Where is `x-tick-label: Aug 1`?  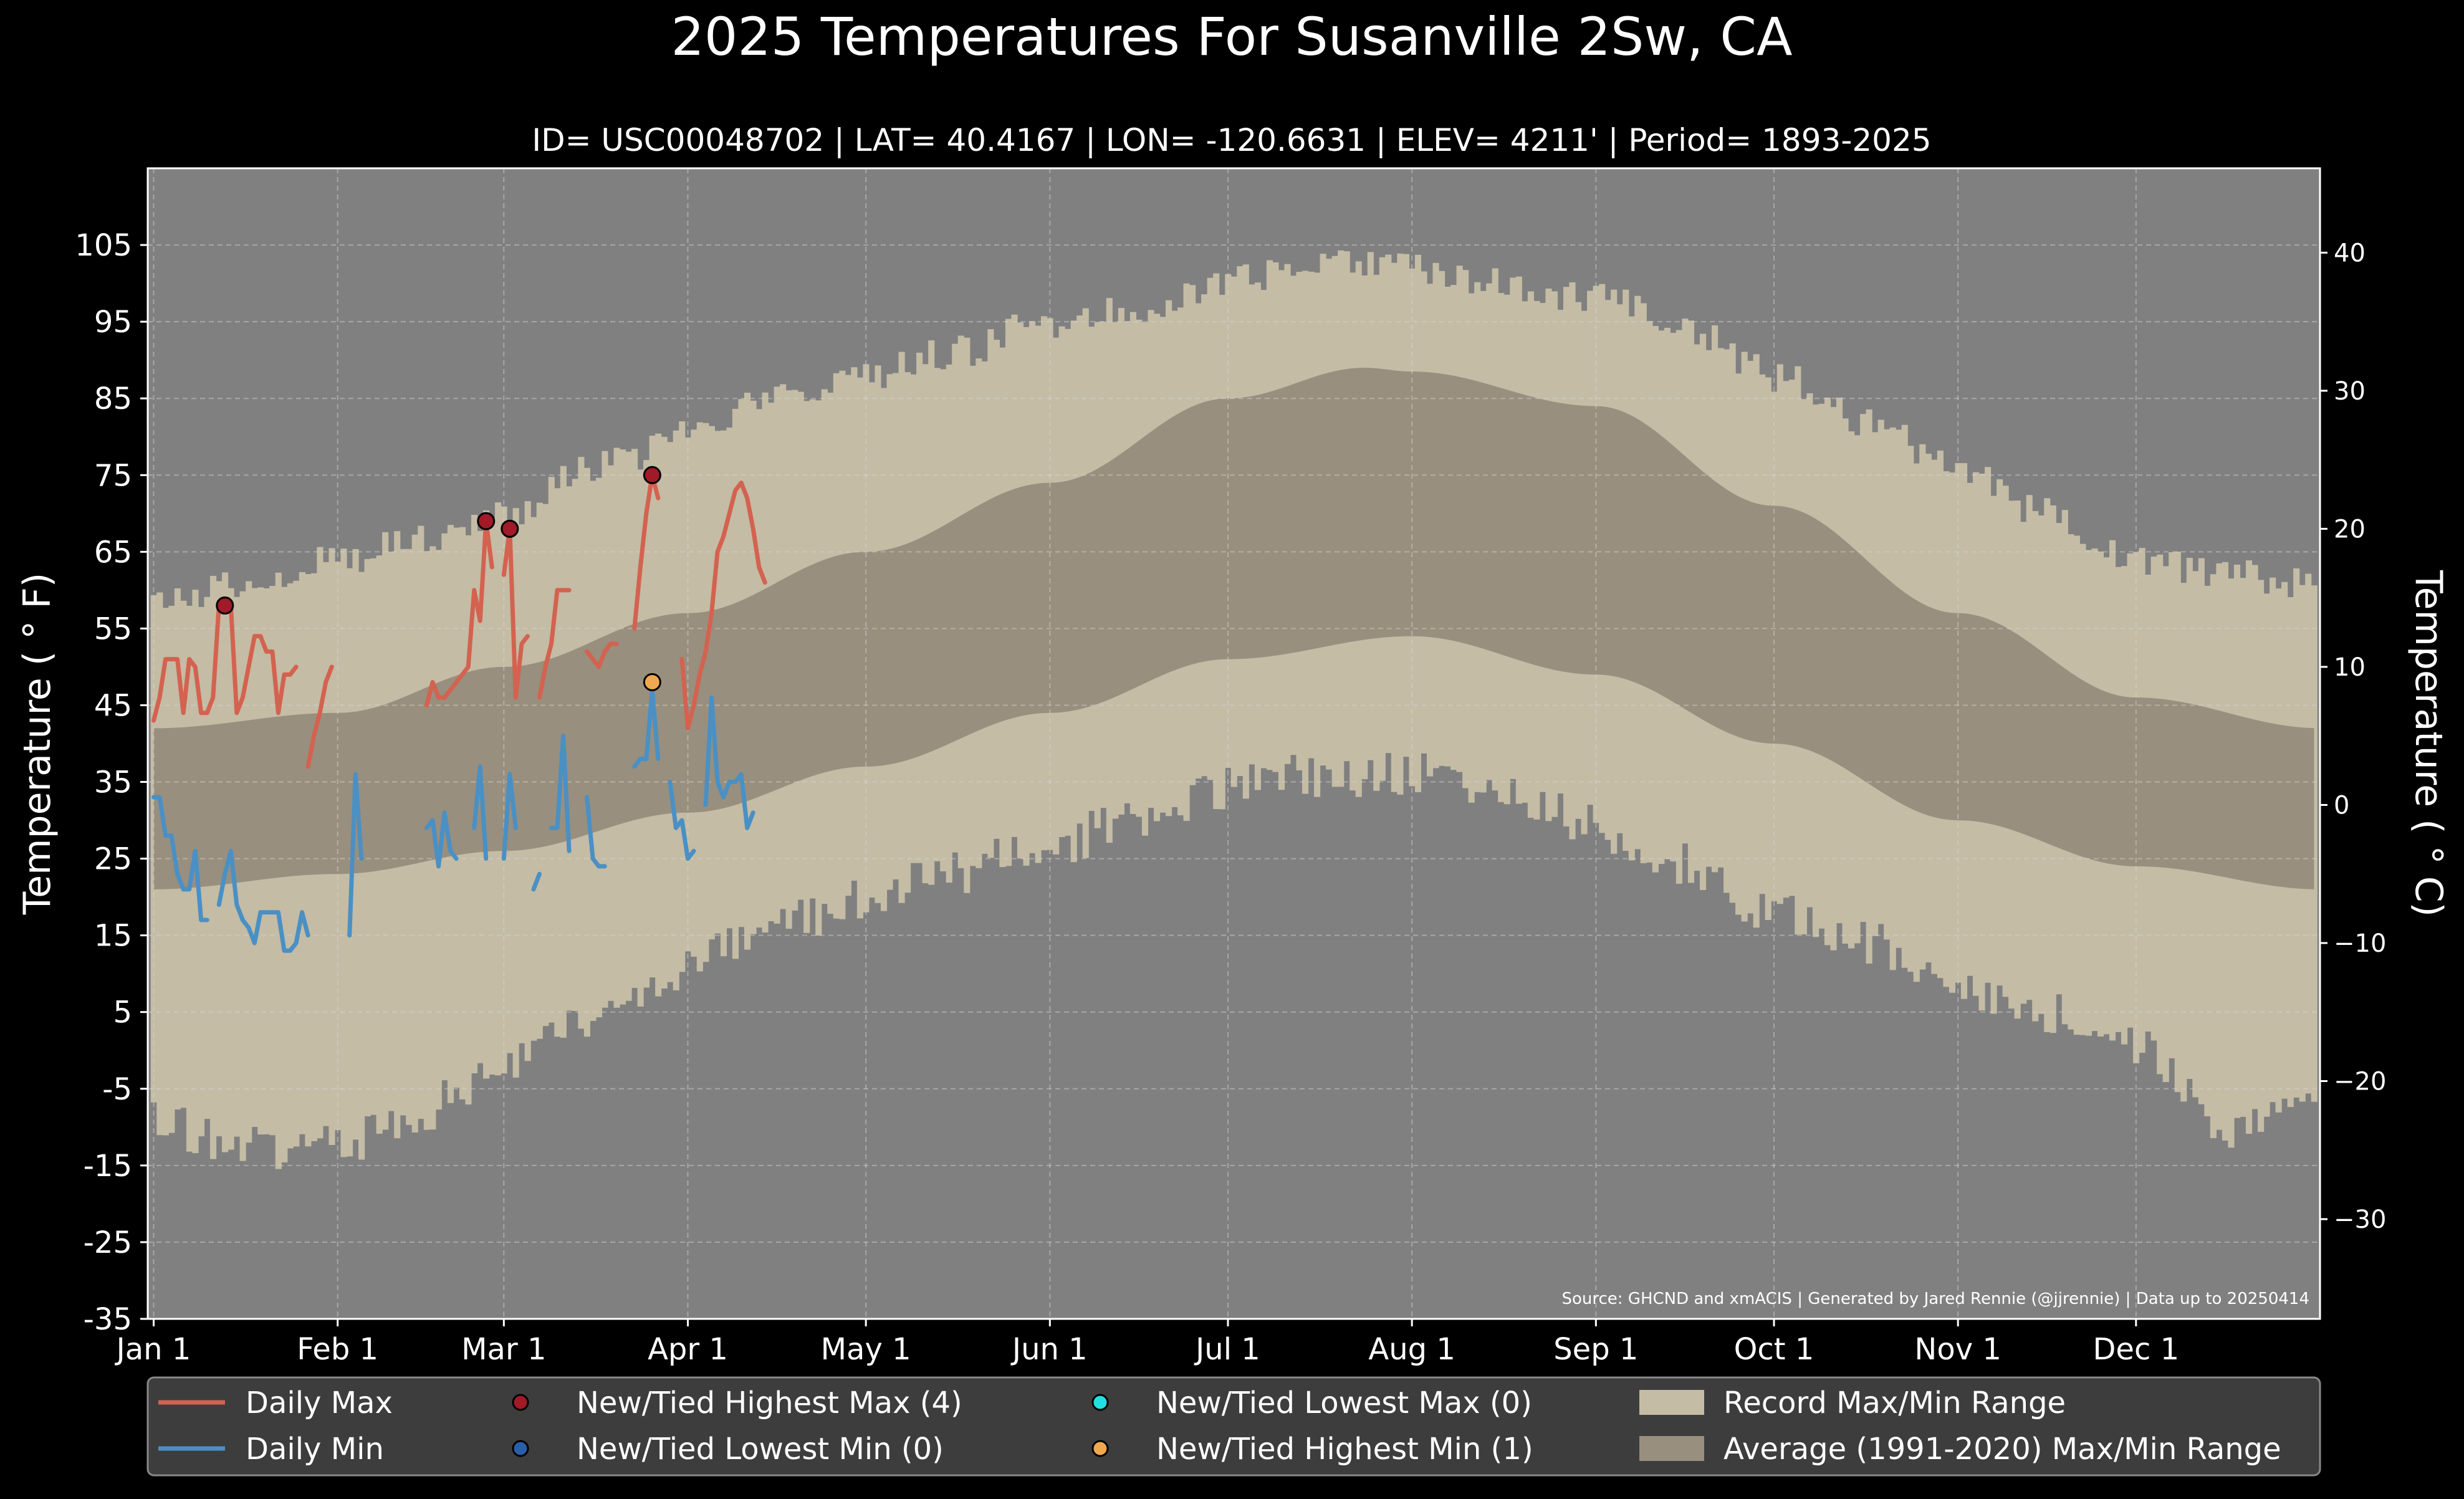
x-tick-label: Aug 1 is located at coordinates (1411, 1349).